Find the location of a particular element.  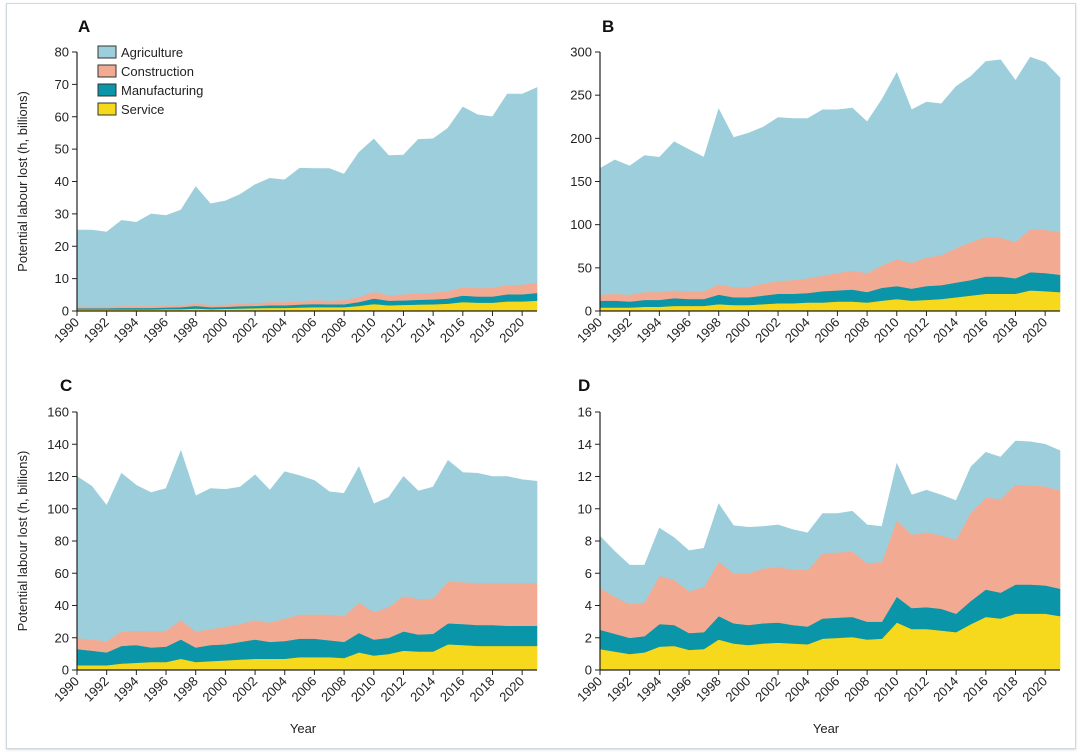

panel-letter: A is located at coordinates (84, 26).